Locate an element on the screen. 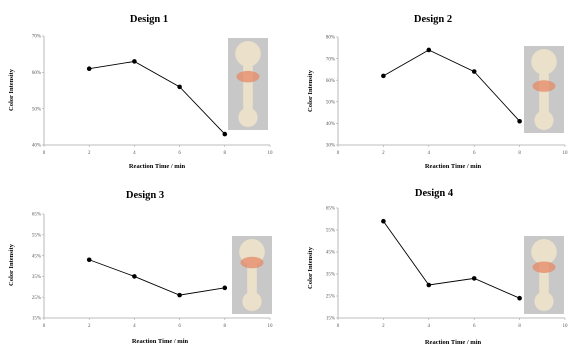 The width and height of the screenshot is (568, 347). chart-title: Design 2 is located at coordinates (433, 19).